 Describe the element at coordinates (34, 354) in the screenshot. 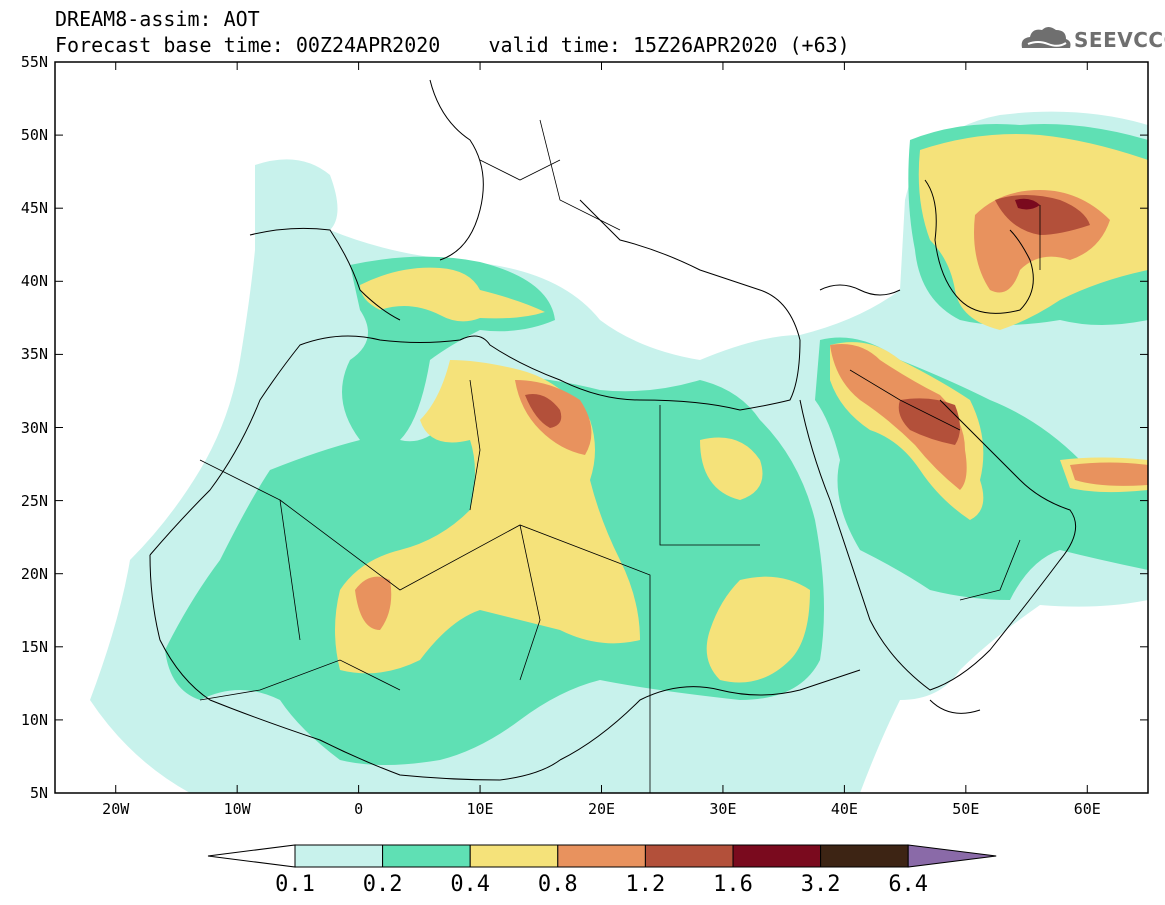

I see `lat-tick-label: 35N` at that location.